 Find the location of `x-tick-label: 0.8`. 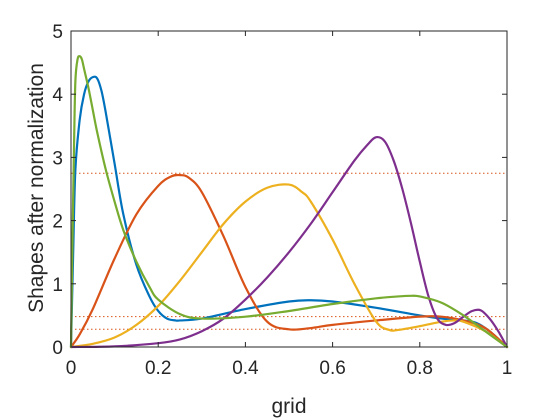

x-tick-label: 0.8 is located at coordinates (420, 368).